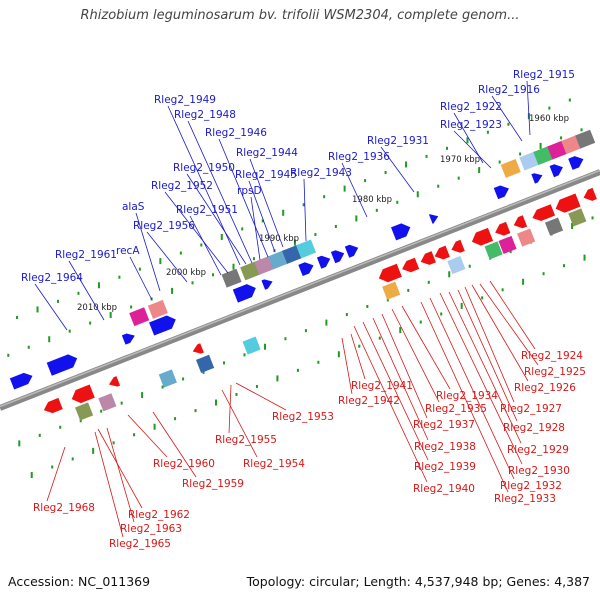  I want to click on gene-label: Rleg2_1942, so click(369, 401).